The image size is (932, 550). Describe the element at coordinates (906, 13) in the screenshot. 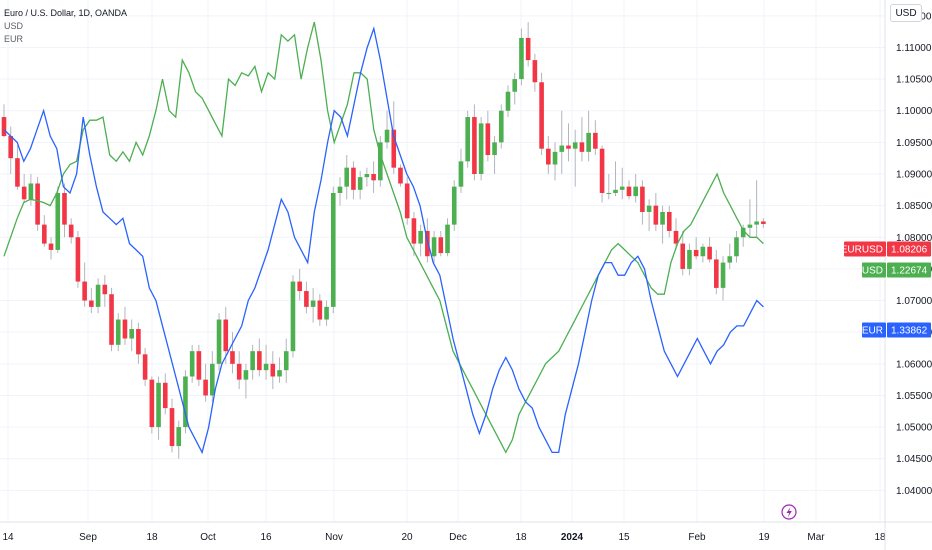

I see `currency-button: USD` at that location.